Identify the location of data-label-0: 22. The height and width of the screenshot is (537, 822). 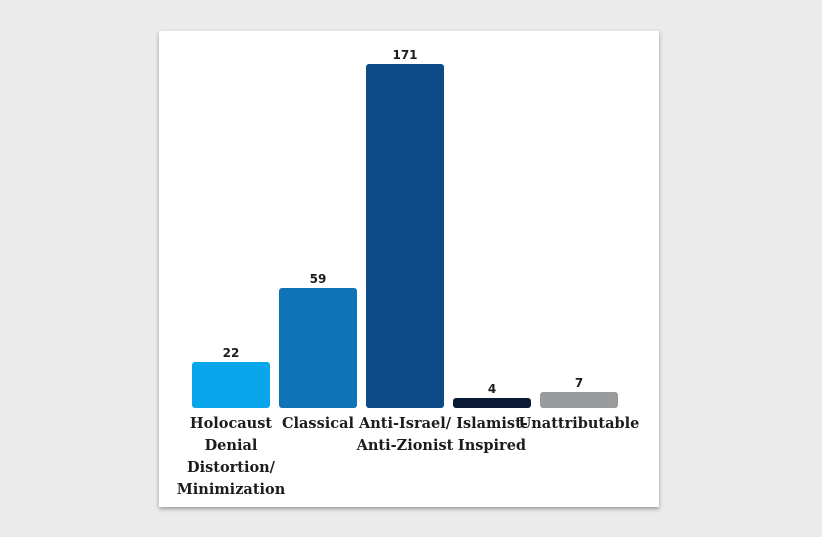
(231, 353).